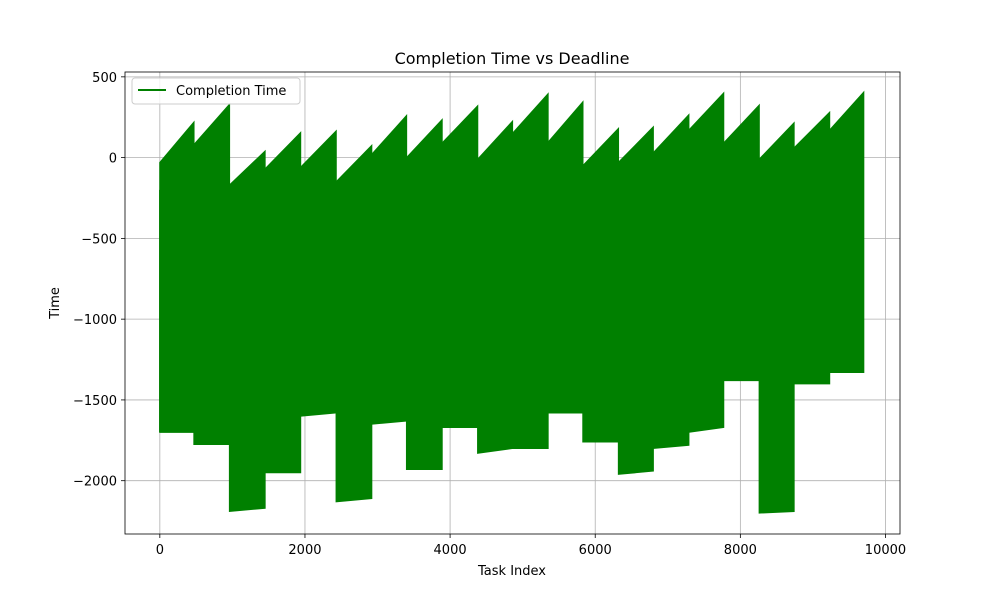 The height and width of the screenshot is (605, 1000). I want to click on y-axis-label: Time, so click(55, 303).